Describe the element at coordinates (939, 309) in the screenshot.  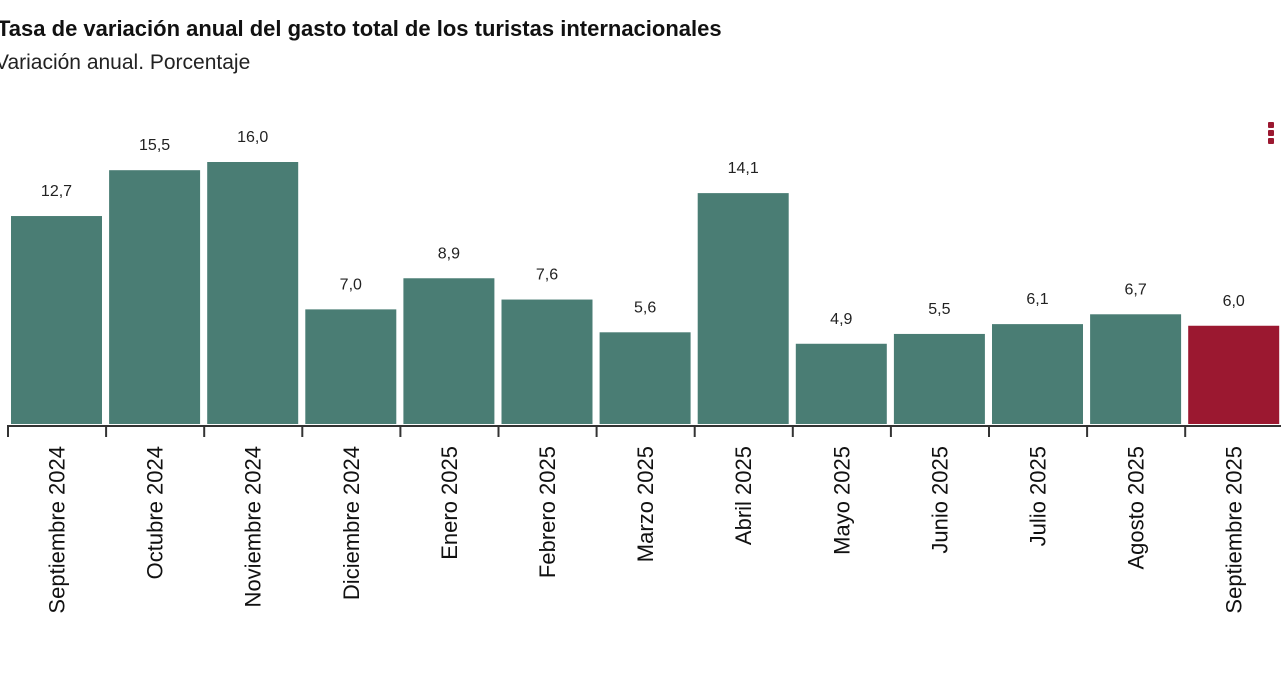
I see `data-label: 5,5` at that location.